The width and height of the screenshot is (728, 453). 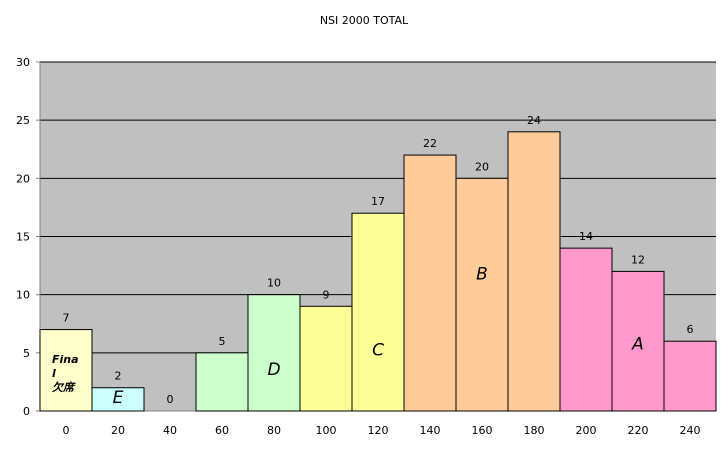 I want to click on x-tick-label: 40, so click(x=170, y=430).